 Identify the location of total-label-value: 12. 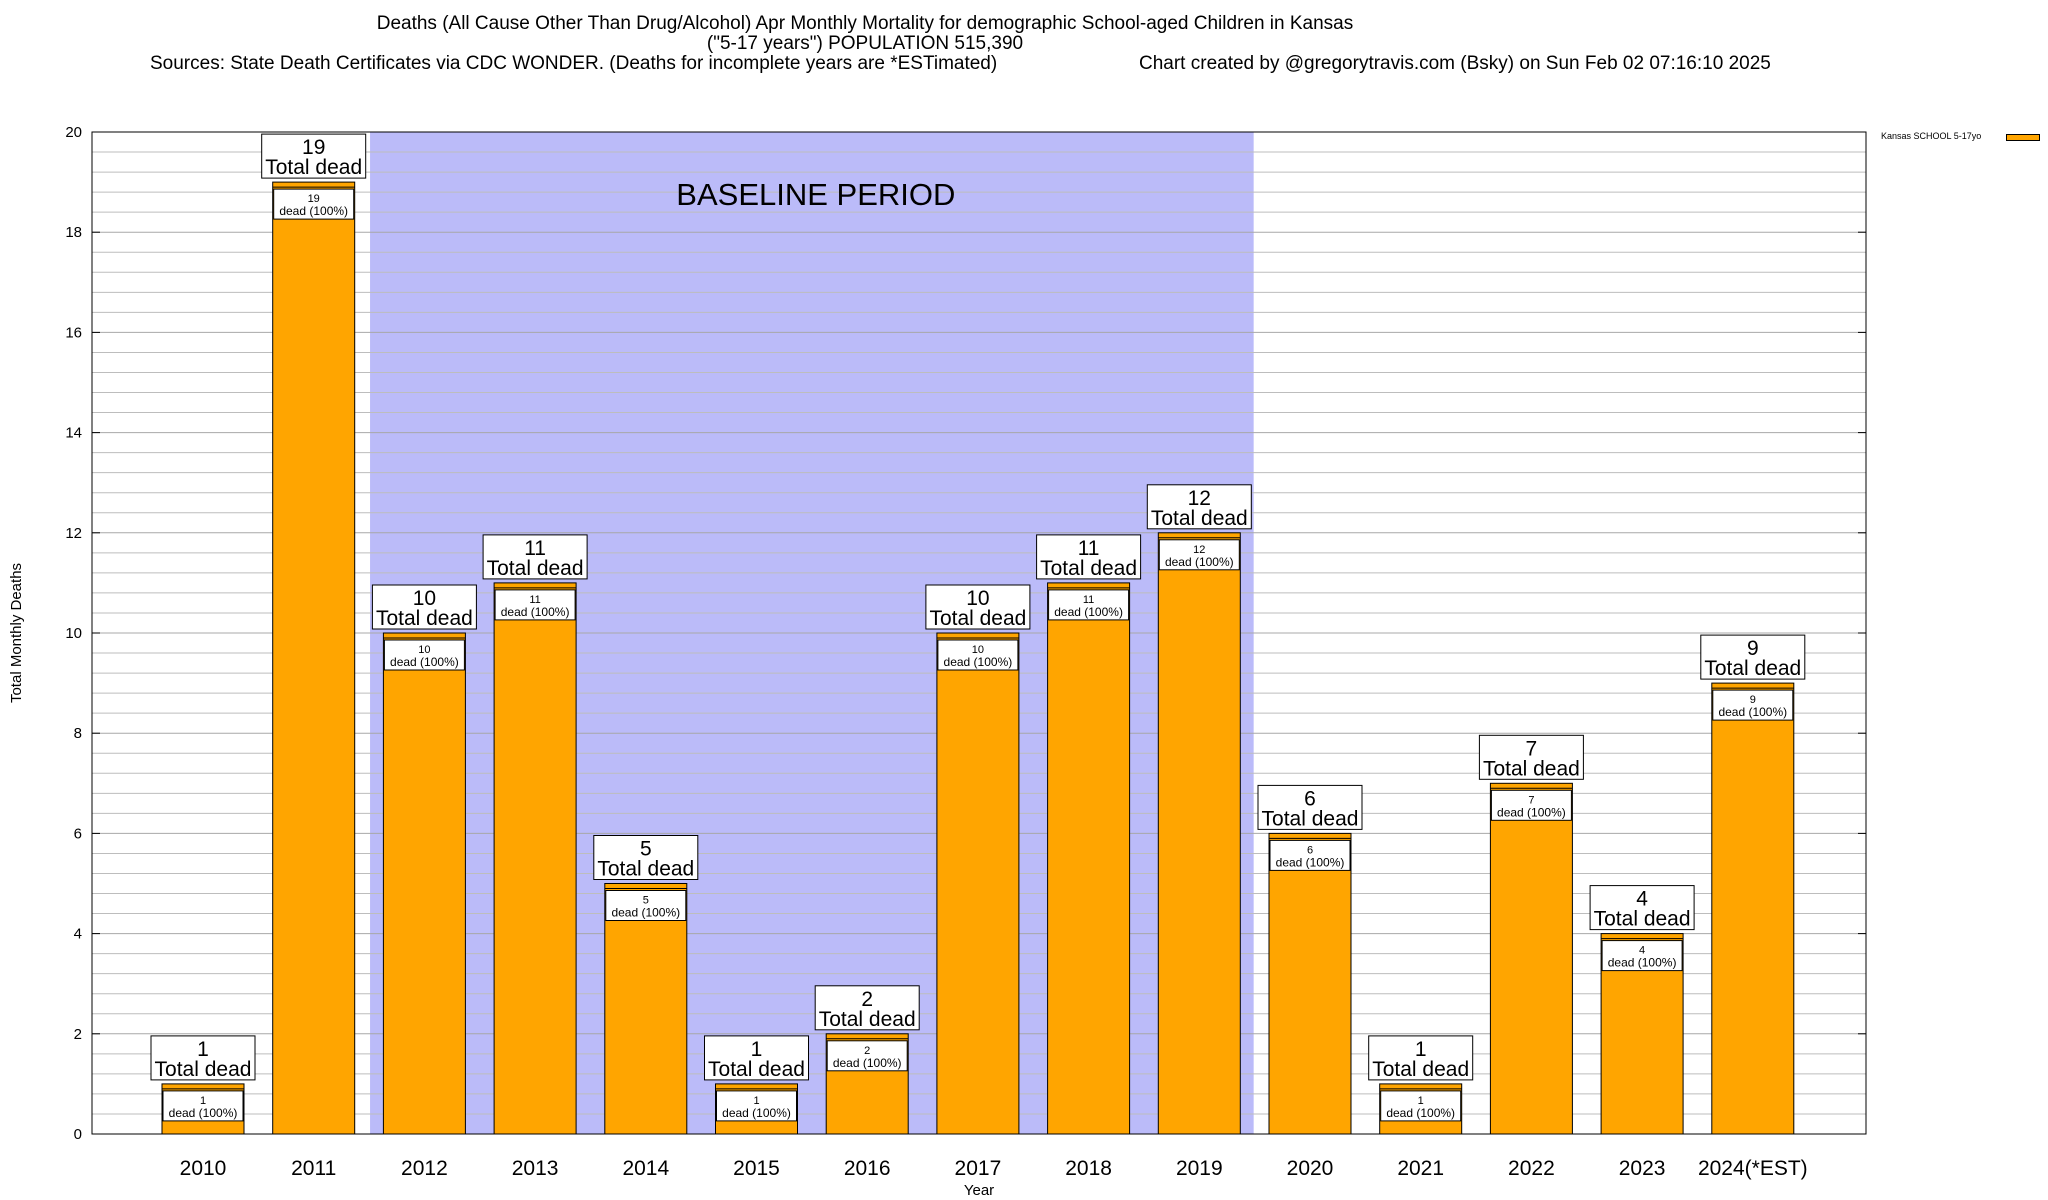
(1199, 498).